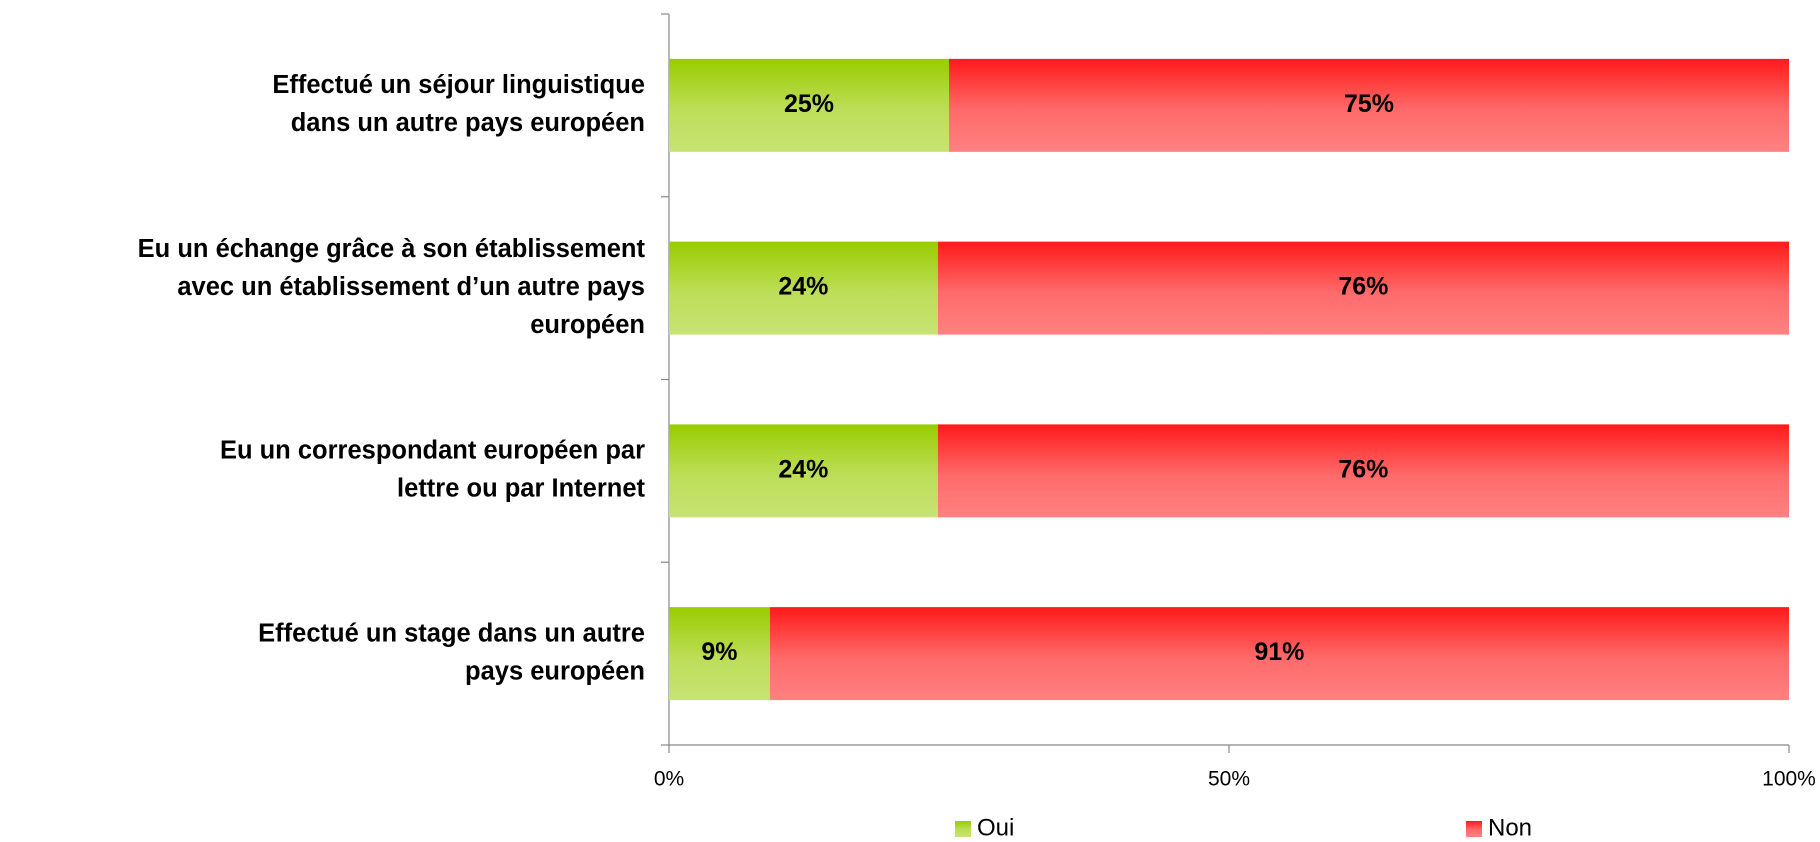 The width and height of the screenshot is (1820, 842). What do you see at coordinates (995, 827) in the screenshot?
I see `legend-label: Oui` at bounding box center [995, 827].